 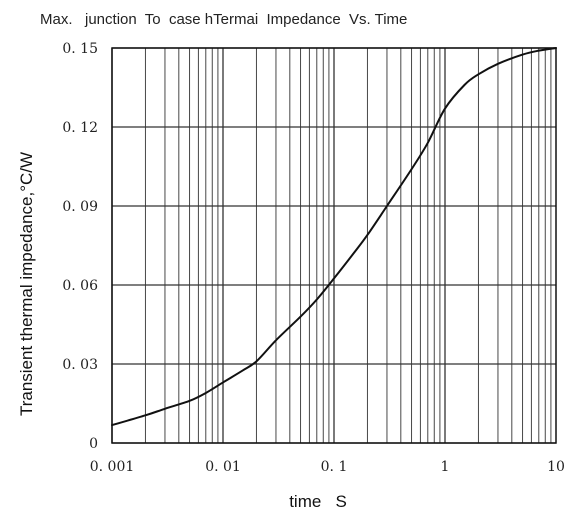 What do you see at coordinates (80, 365) in the screenshot?
I see `y-tick-label: 0. 03` at bounding box center [80, 365].